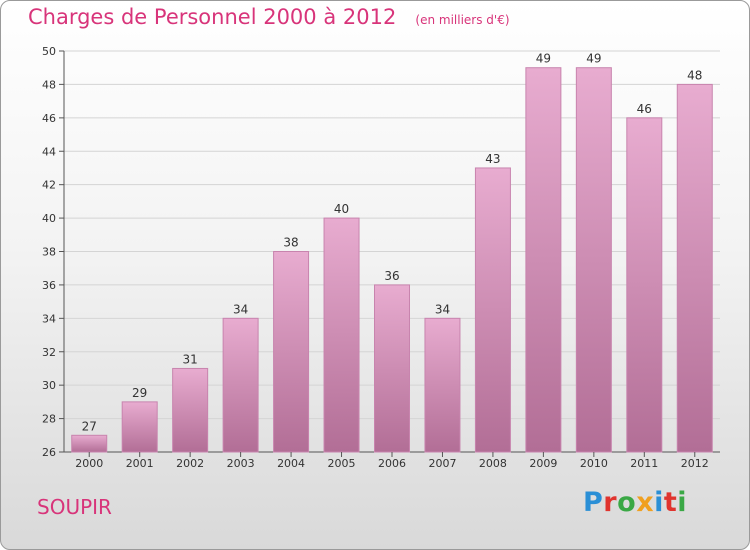 This screenshot has height=550, width=750. I want to click on bar-2008, so click(492, 310).